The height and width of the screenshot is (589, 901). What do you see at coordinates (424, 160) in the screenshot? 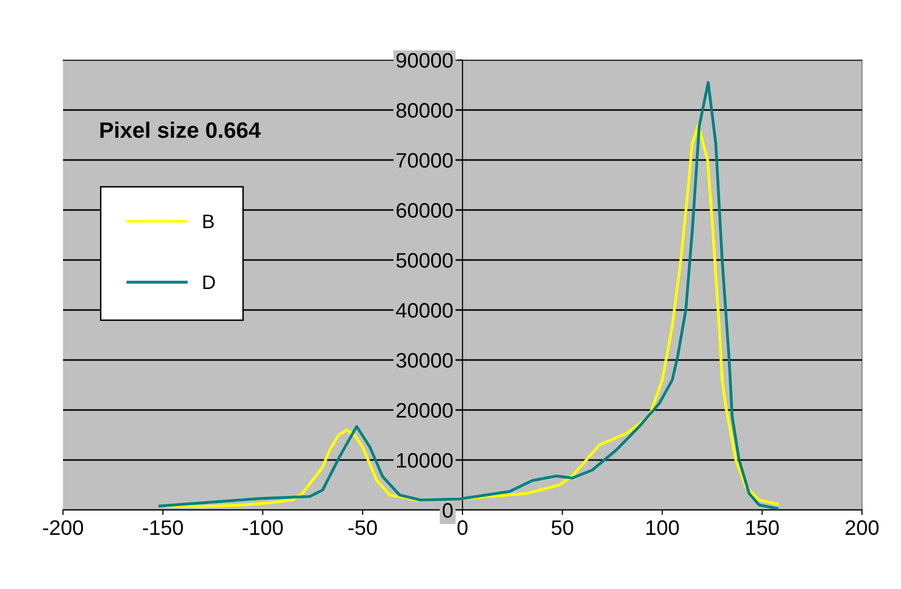
I see `y-tick-label: 70000` at bounding box center [424, 160].